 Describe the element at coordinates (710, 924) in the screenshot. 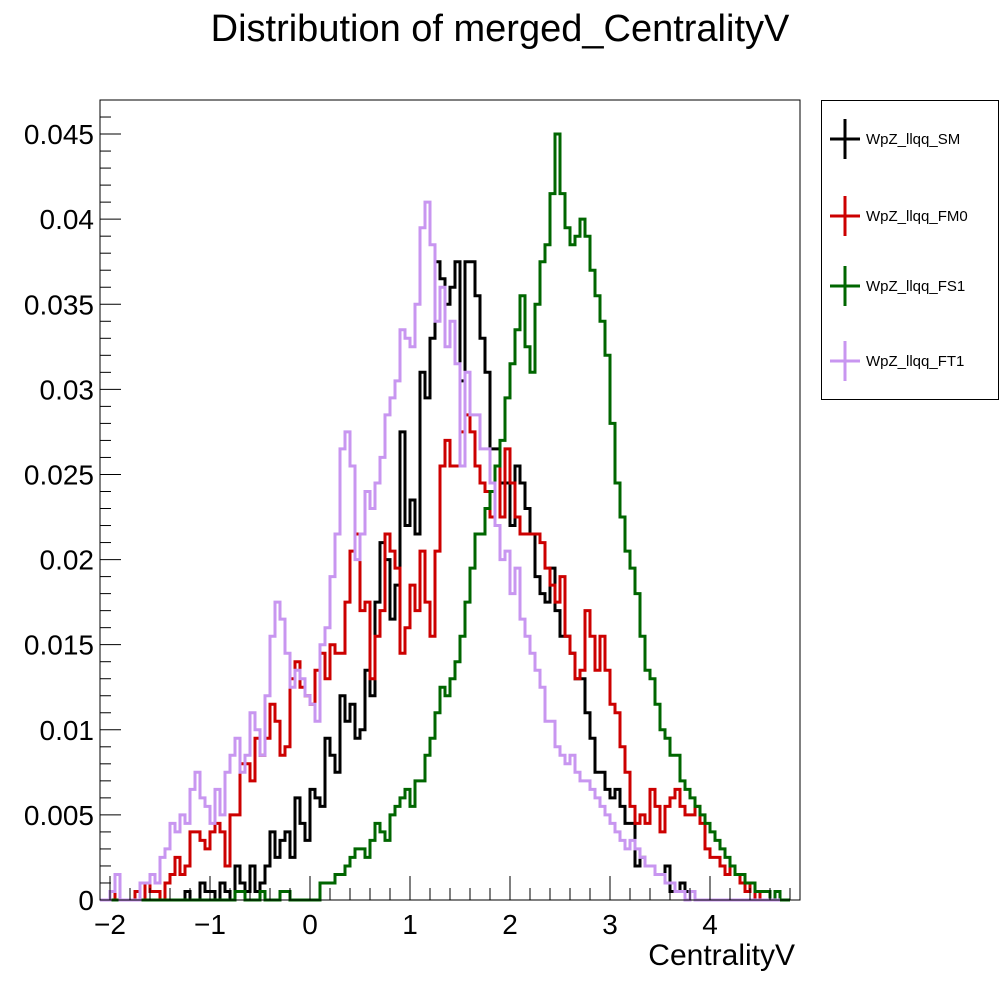

I see `x-tick-label: 4` at that location.